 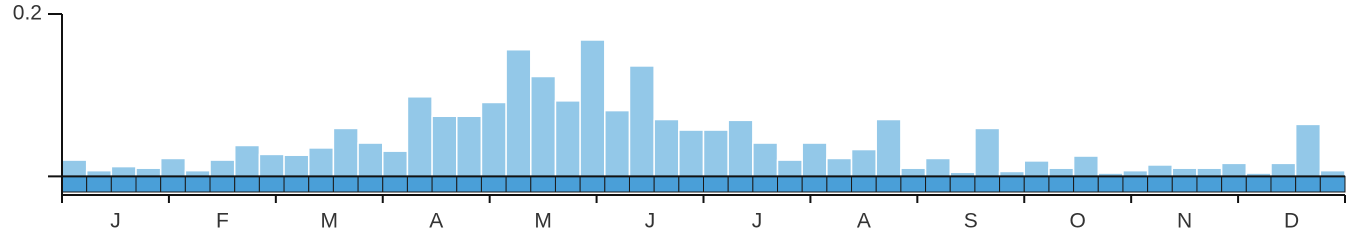 What do you see at coordinates (1291, 221) in the screenshot?
I see `month-label: D` at bounding box center [1291, 221].